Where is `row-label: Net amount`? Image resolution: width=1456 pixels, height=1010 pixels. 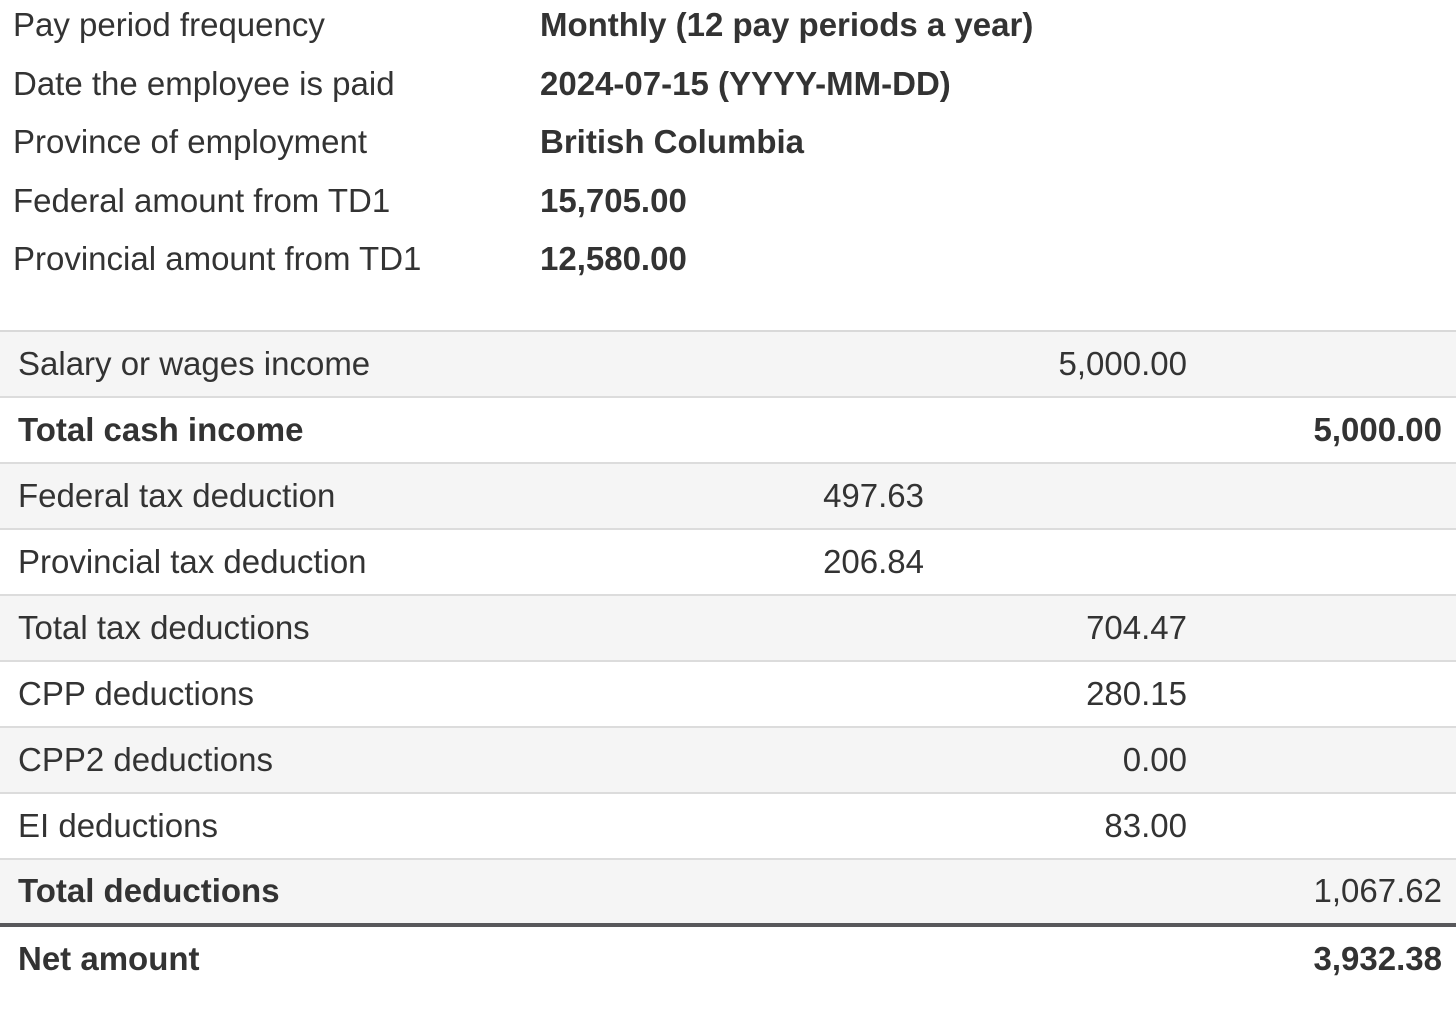
row-label: Net amount is located at coordinates (109, 958).